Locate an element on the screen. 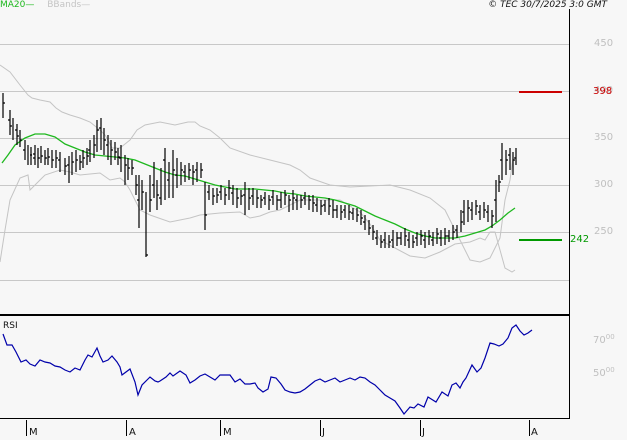  x-tick-july: J is located at coordinates (423, 432).